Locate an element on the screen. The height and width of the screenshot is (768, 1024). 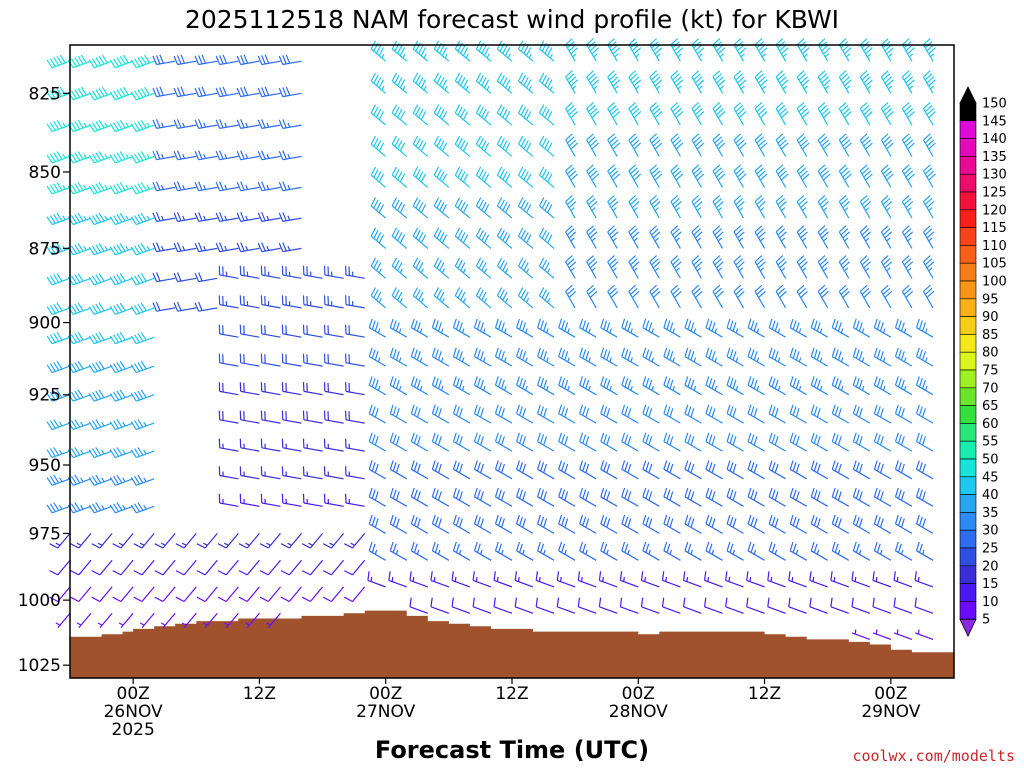
colorbar-top-arrow is located at coordinates (968, 95).